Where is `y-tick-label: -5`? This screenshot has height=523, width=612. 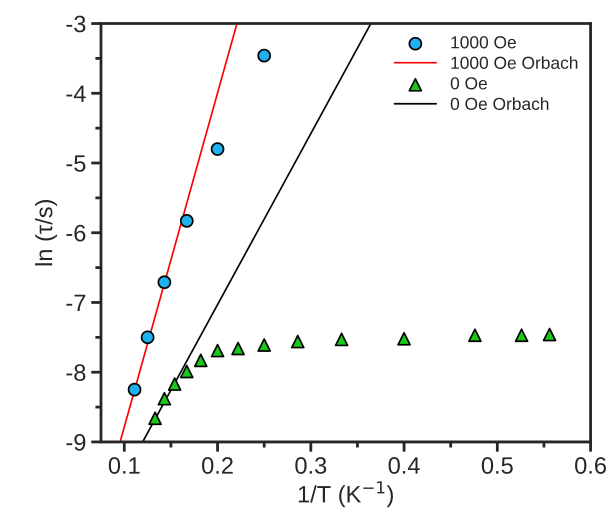 y-tick-label: -5 is located at coordinates (76, 163).